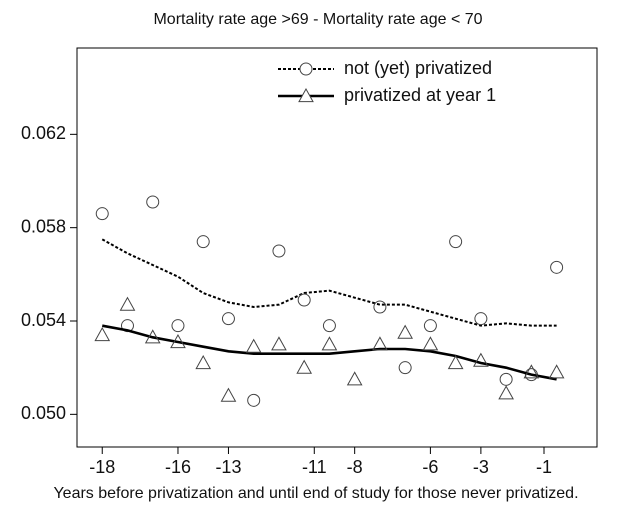  I want to click on x-tick-label: -13, so click(228, 467).